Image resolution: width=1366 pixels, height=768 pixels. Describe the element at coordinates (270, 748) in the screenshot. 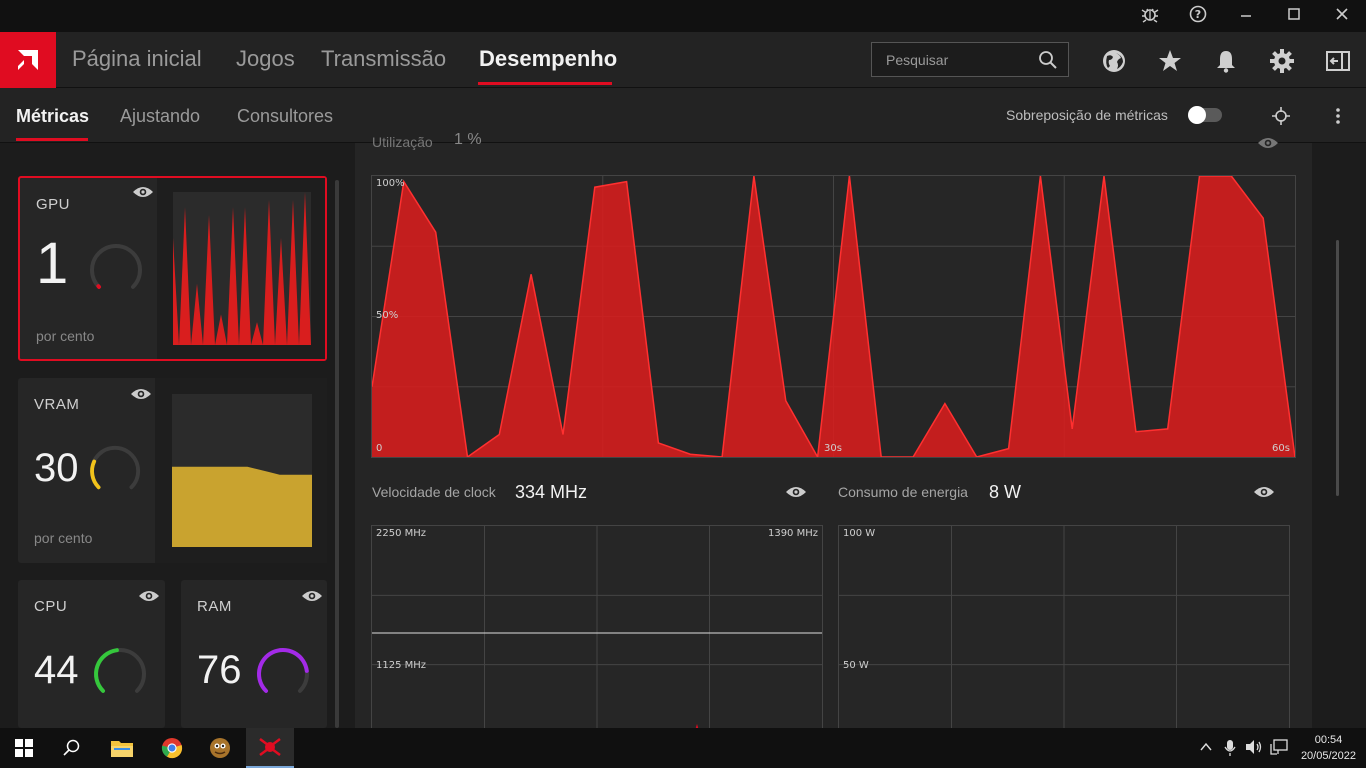

I see `amd-radeon-taskbar-icon` at that location.